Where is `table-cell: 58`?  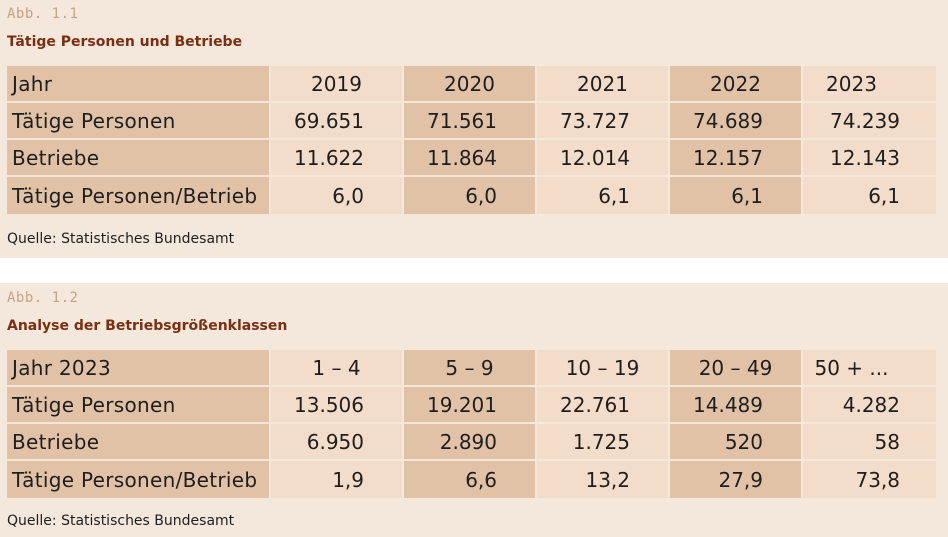 table-cell: 58 is located at coordinates (869, 442).